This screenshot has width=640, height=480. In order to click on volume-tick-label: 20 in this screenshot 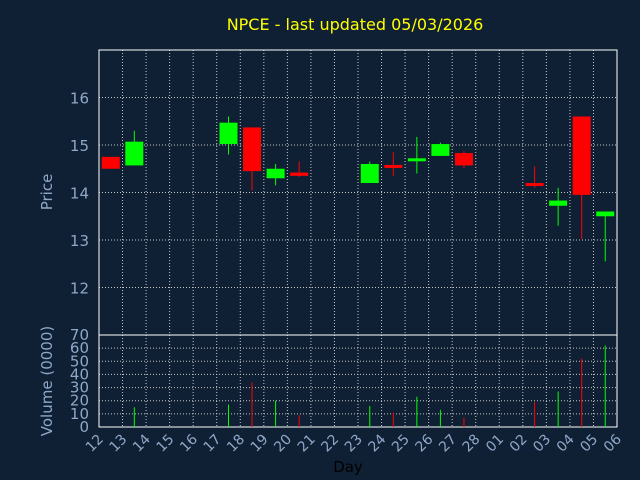, I will do `click(79, 401)`.